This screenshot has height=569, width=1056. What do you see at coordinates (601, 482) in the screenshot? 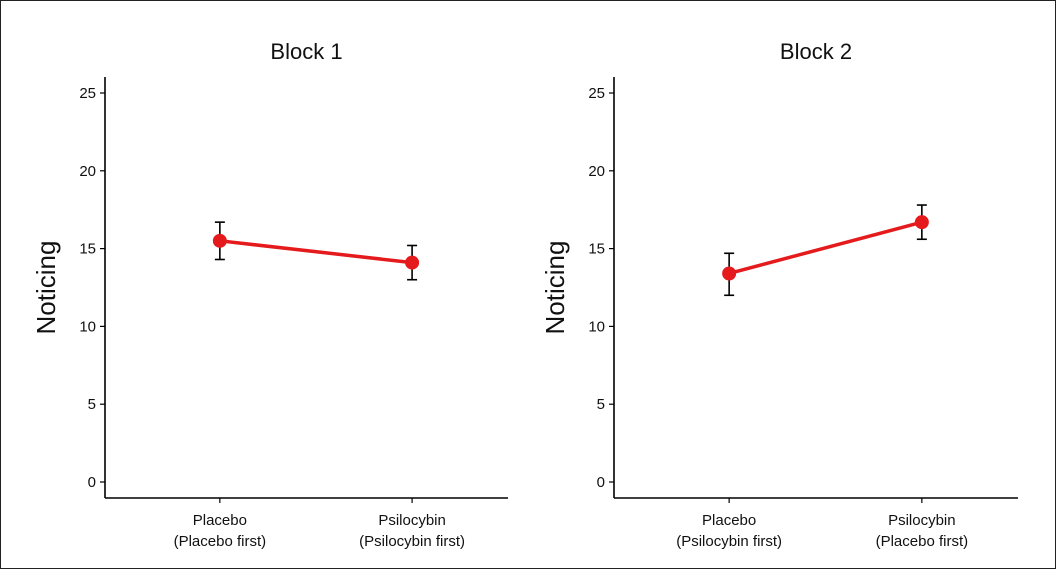
I see `panel-2-y-tick-label: 0` at bounding box center [601, 482].